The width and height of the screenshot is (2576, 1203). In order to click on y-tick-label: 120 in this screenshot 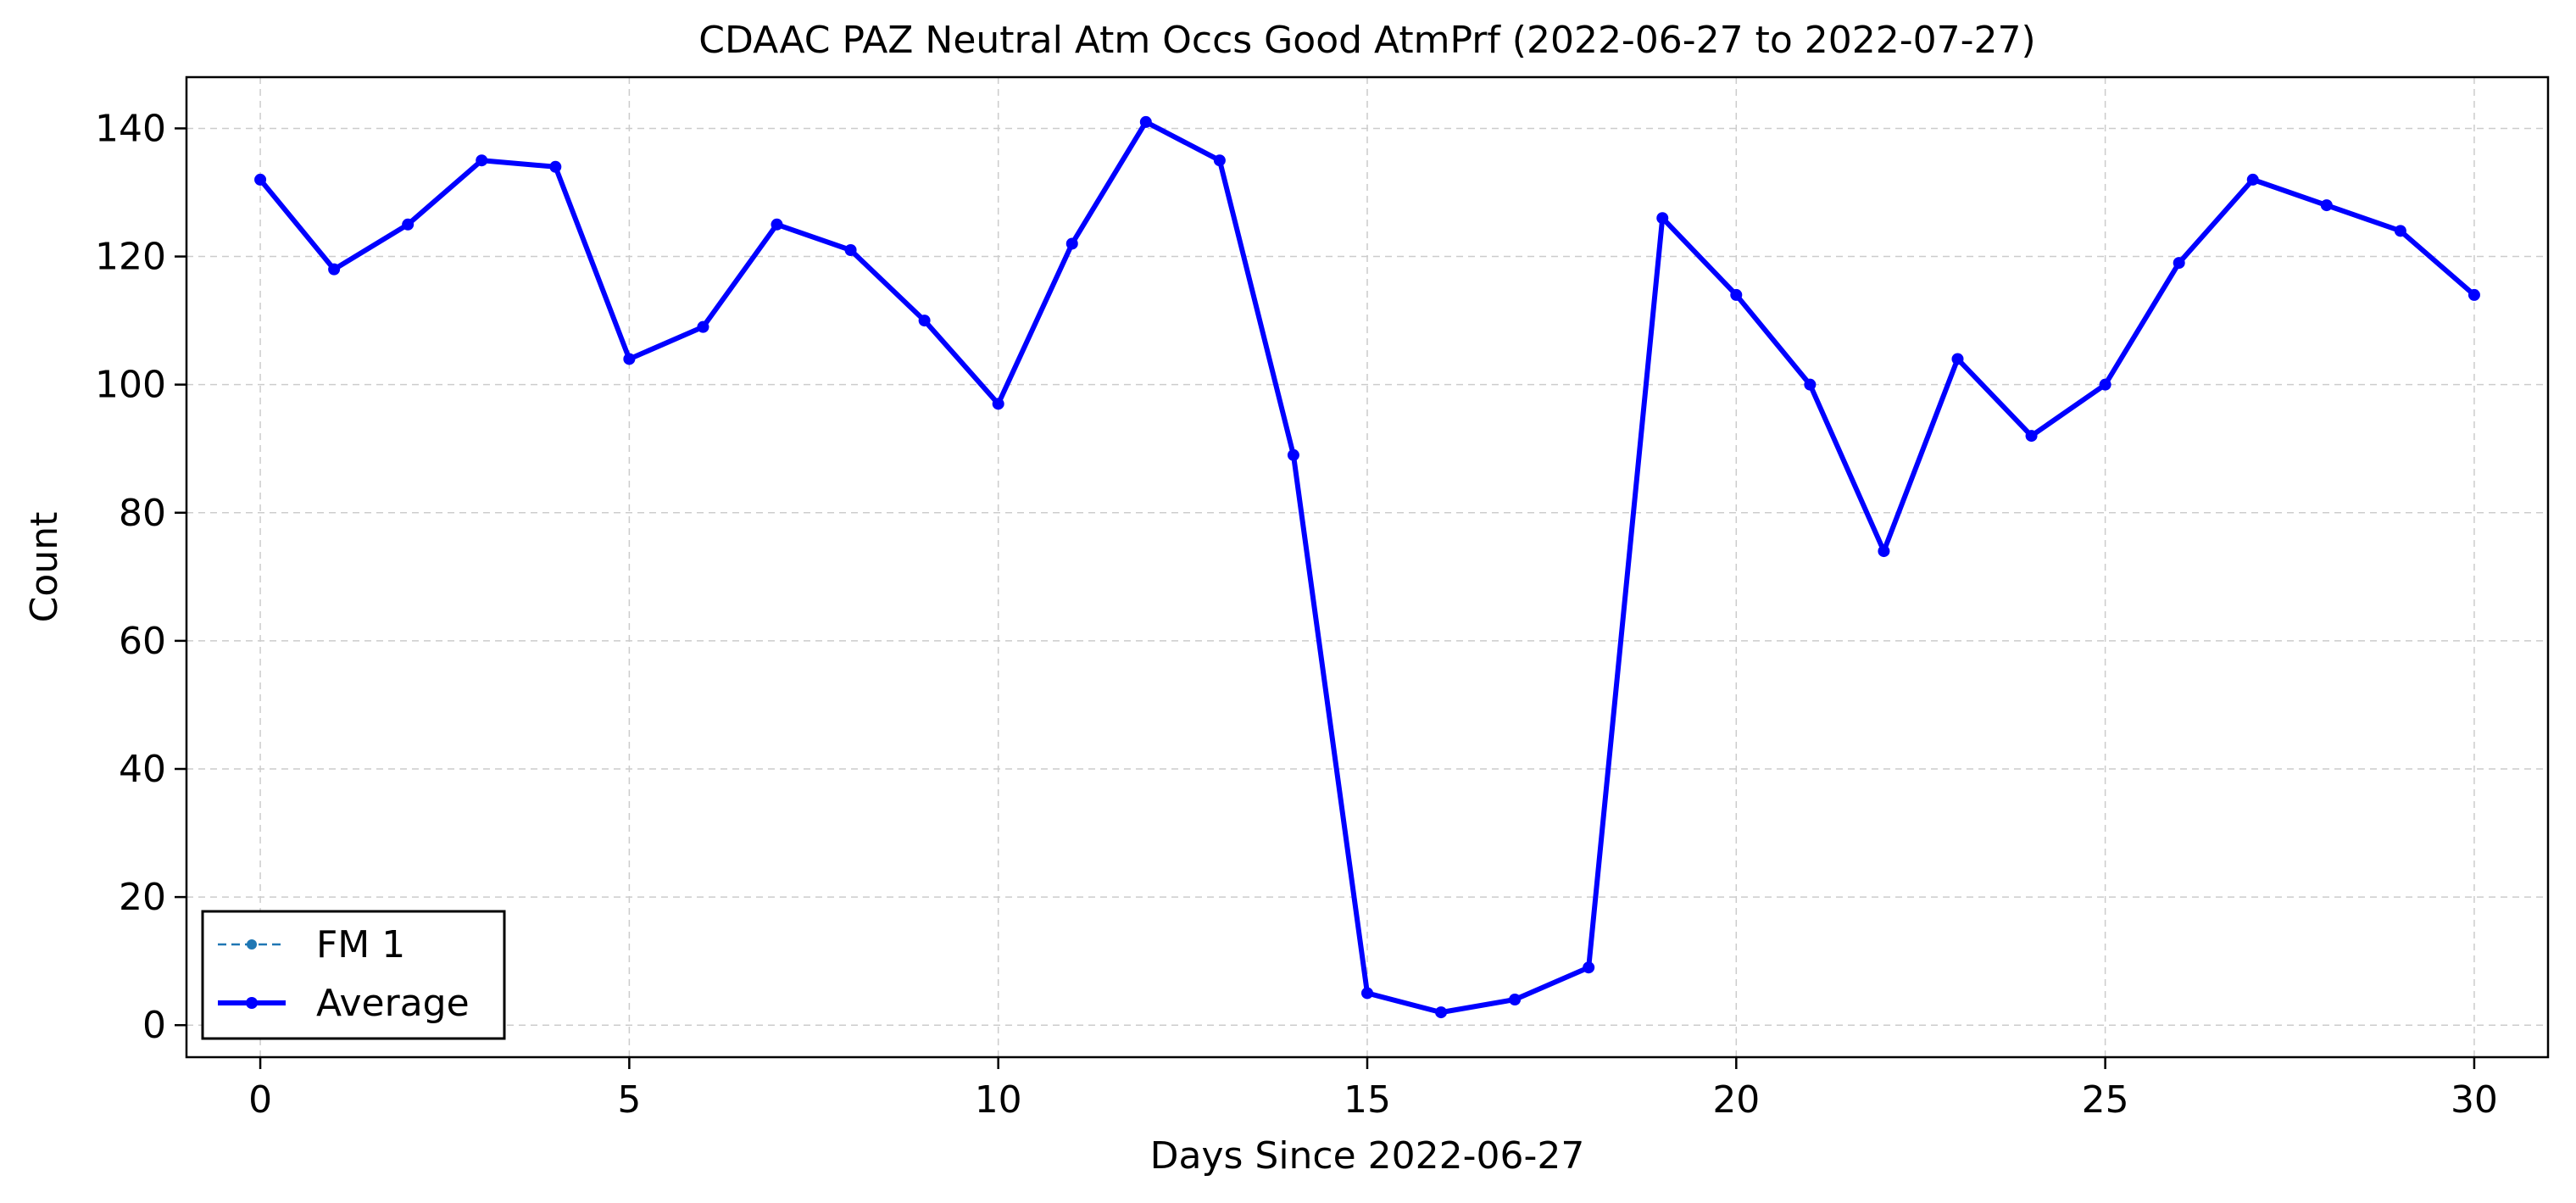, I will do `click(130, 257)`.